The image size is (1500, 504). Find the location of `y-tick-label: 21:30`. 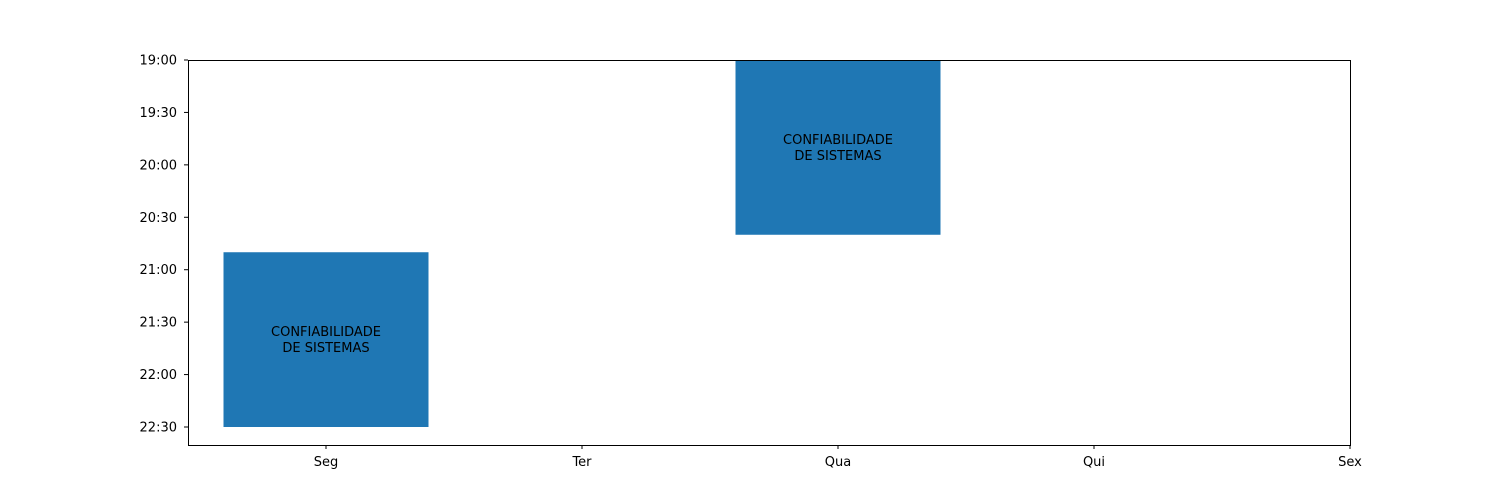

y-tick-label: 21:30 is located at coordinates (158, 323).